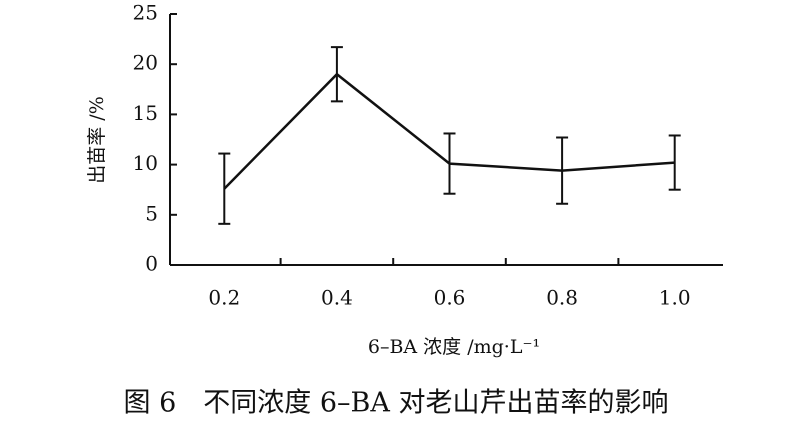 The image size is (792, 434). I want to click on y-axis-label: 出苗率 /%, so click(97, 140).